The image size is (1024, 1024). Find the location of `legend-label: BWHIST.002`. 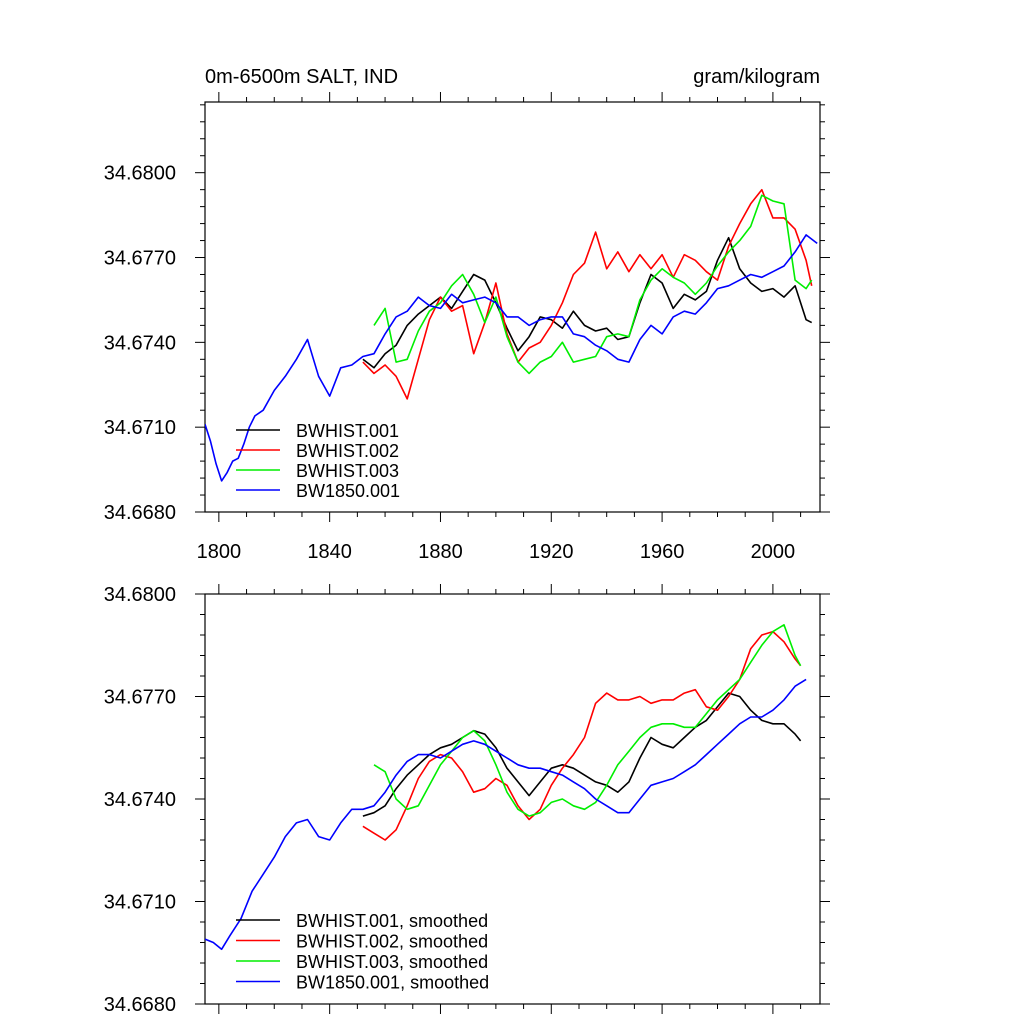

legend-label: BWHIST.002 is located at coordinates (347, 451).